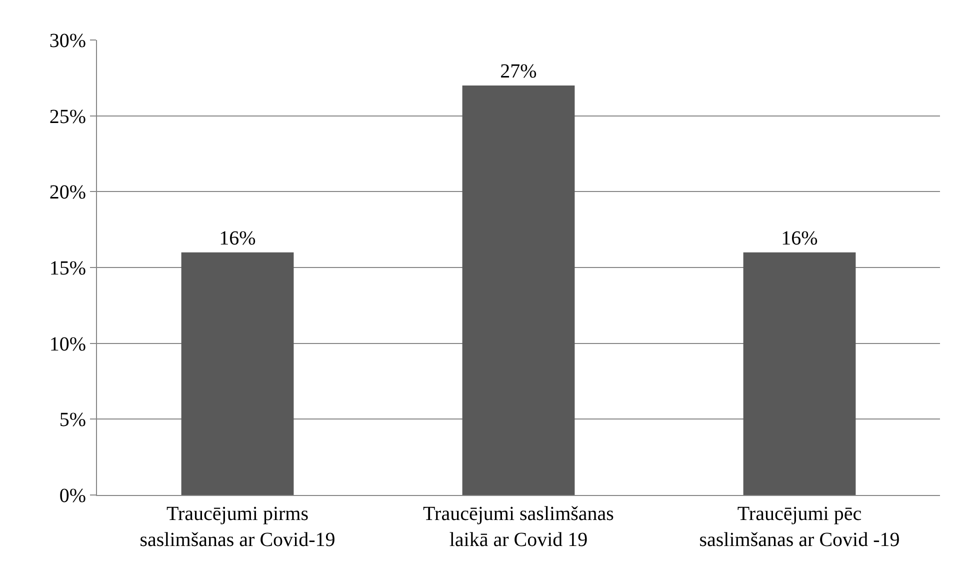  Describe the element at coordinates (238, 527) in the screenshot. I see `x-tick-label: Traucējumi pirms saslimšanas ar Covid-19` at that location.